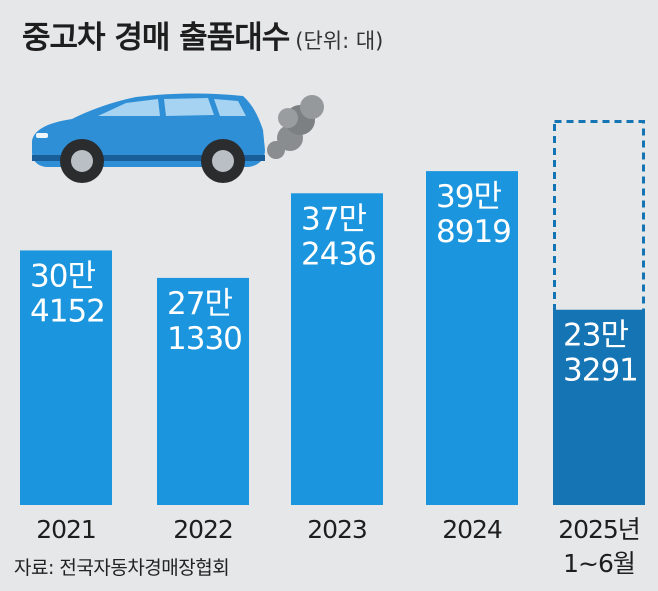  Describe the element at coordinates (472, 338) in the screenshot. I see `bar-2024` at that location.